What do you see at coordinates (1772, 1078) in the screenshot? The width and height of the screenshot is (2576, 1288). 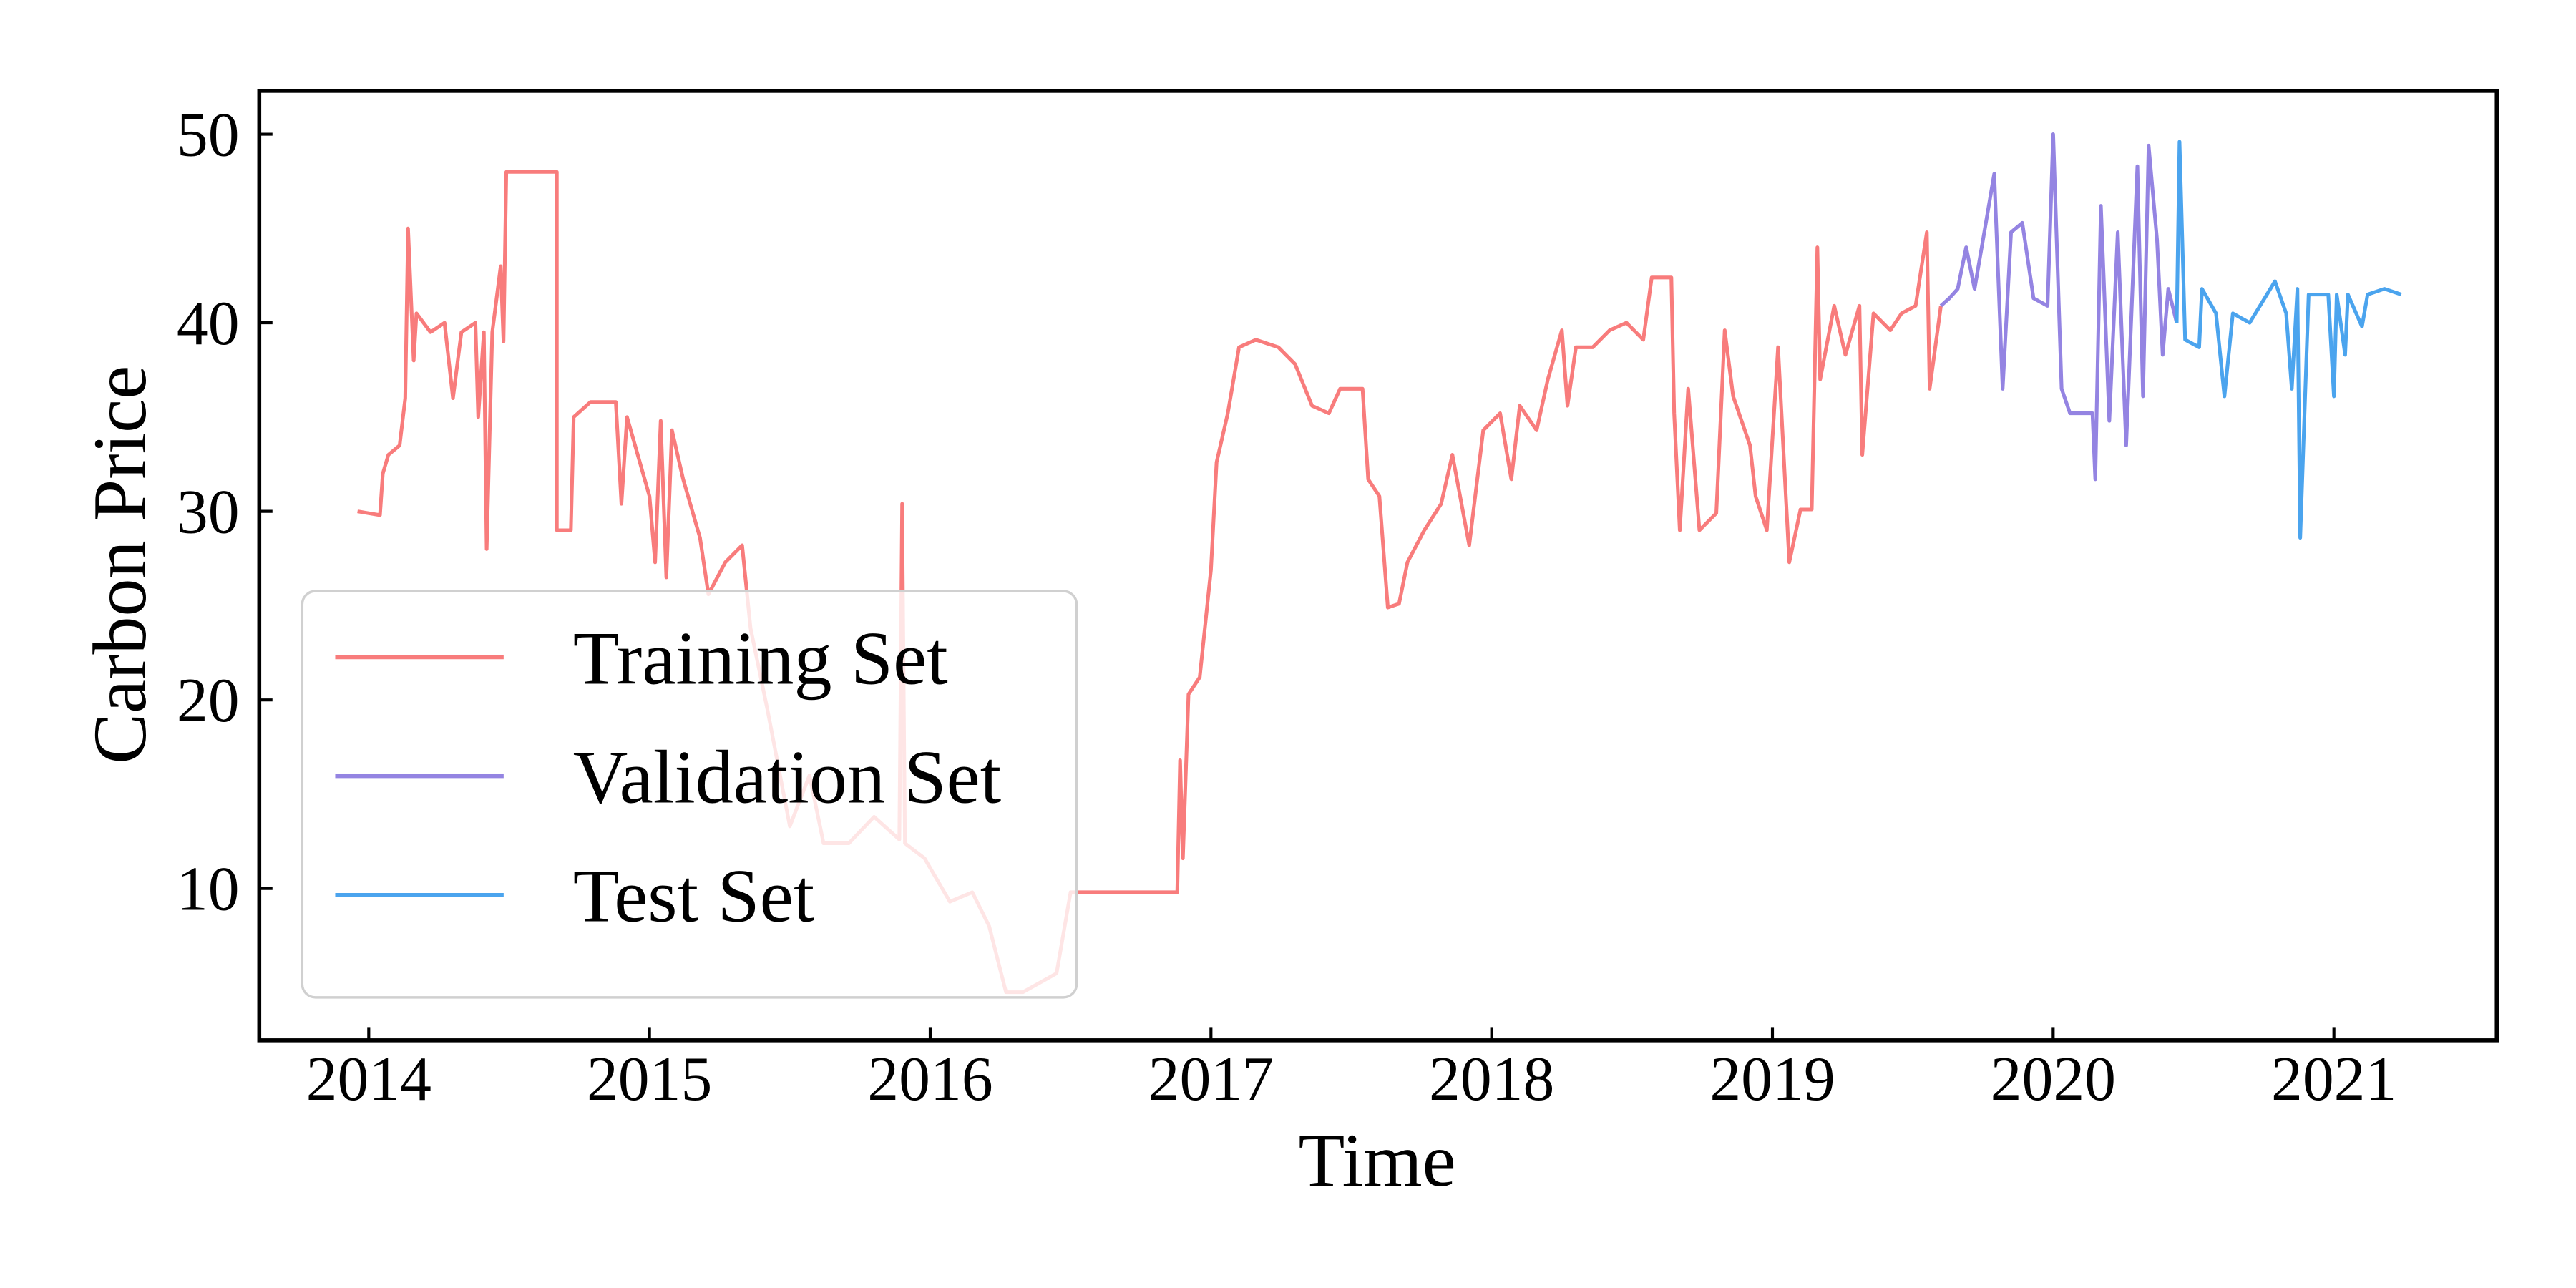 I see `x-tick-label: 2019` at bounding box center [1772, 1078].